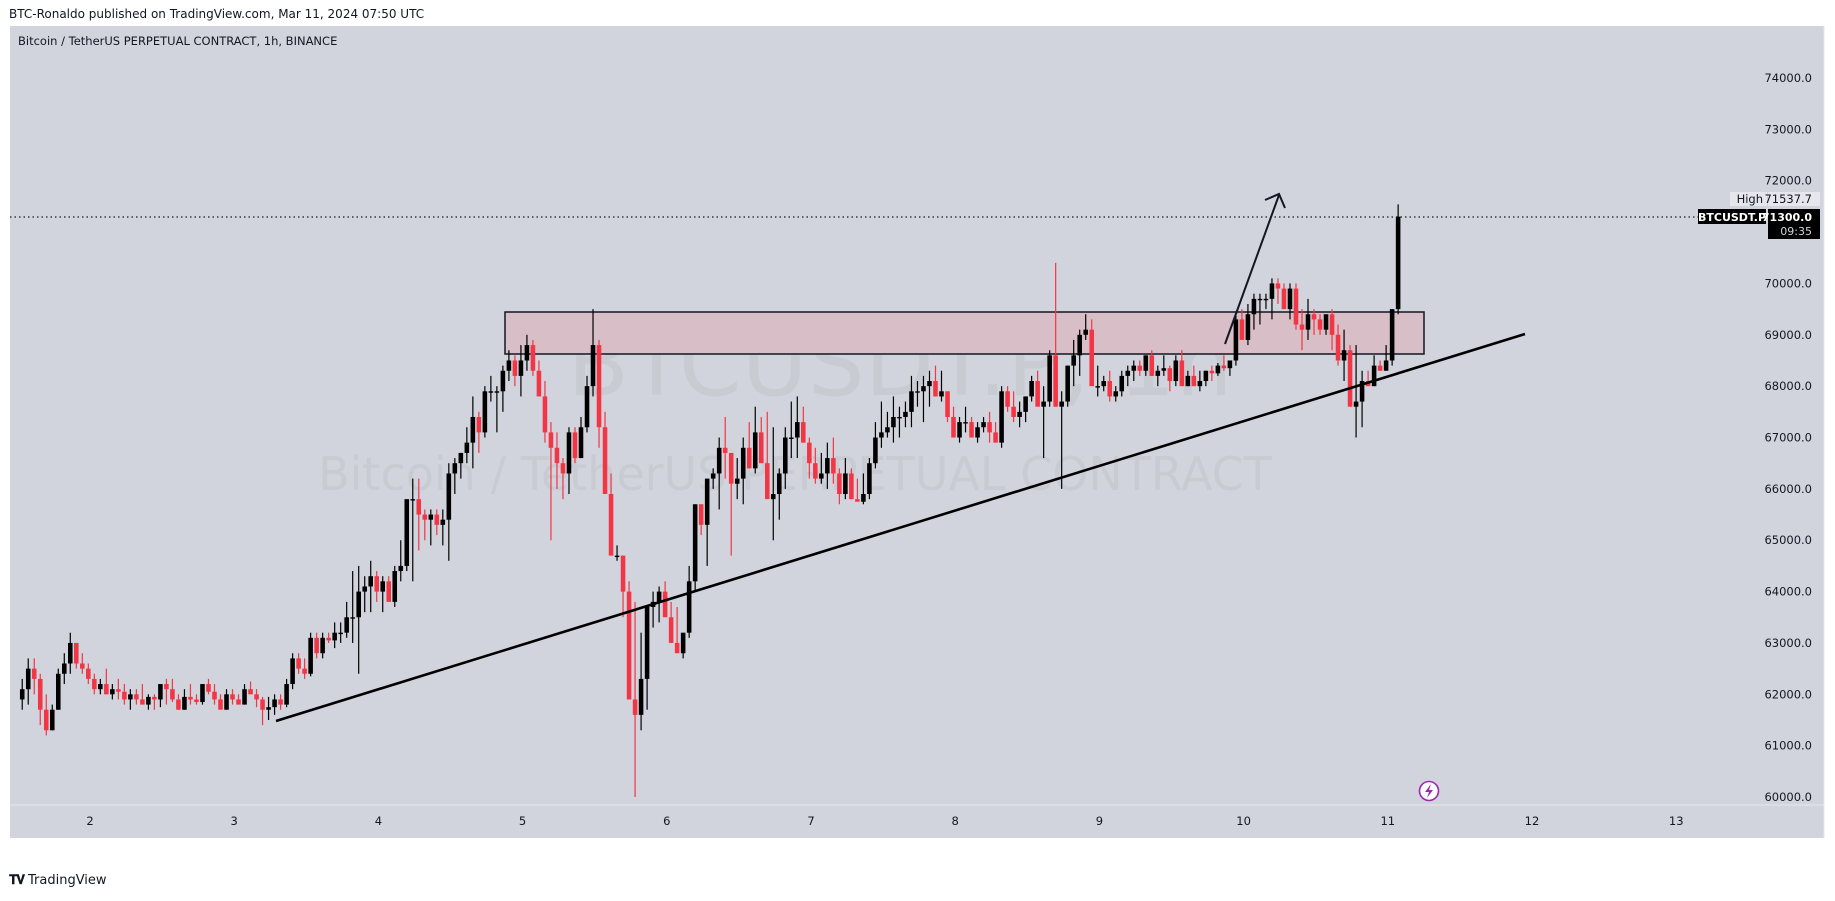  I want to click on time-tick-label: 5, so click(522, 821).